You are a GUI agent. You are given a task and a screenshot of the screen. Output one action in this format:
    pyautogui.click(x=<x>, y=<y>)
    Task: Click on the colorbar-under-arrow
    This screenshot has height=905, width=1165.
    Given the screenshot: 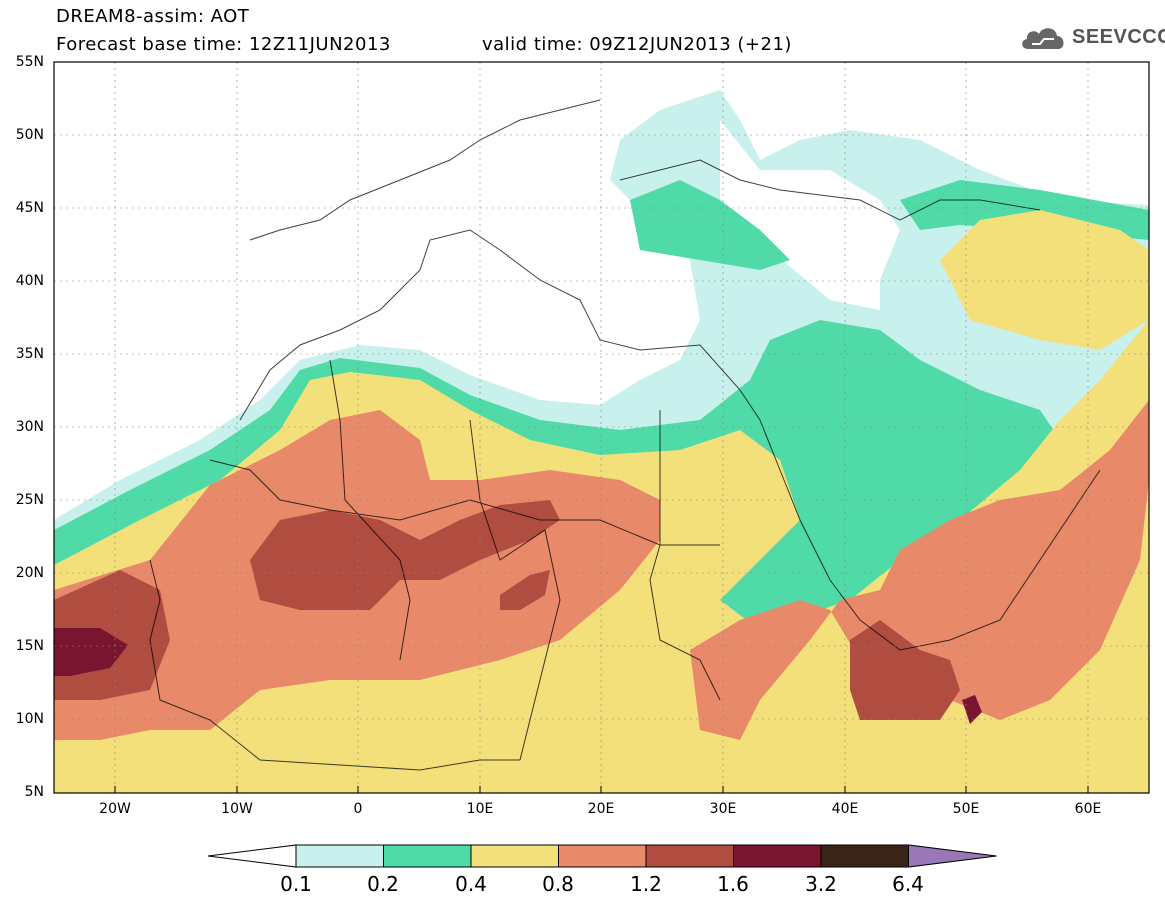 What is the action you would take?
    pyautogui.click(x=252, y=856)
    